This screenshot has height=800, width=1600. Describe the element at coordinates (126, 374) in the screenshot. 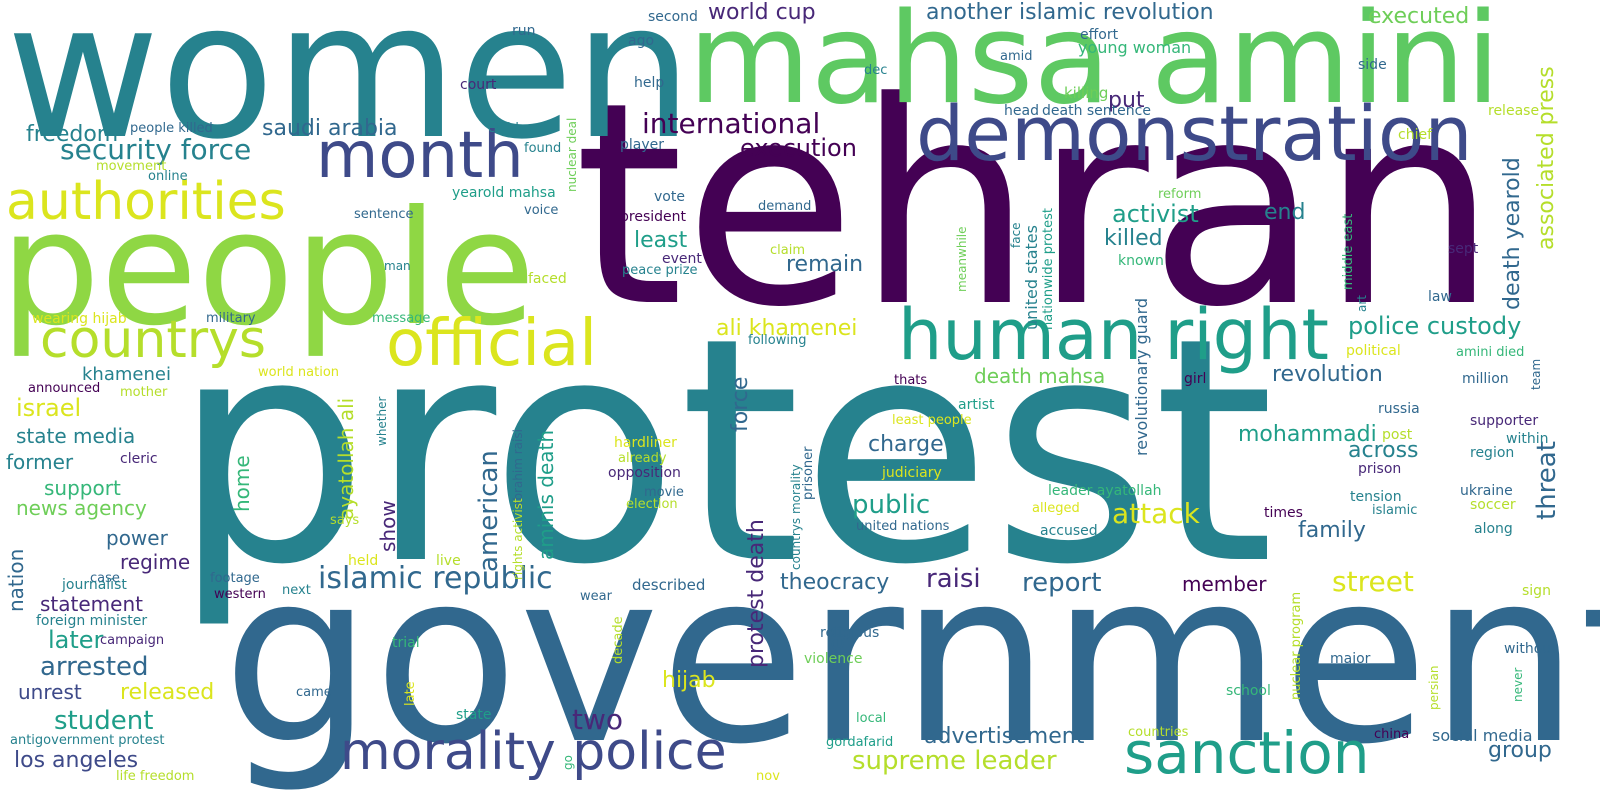

I see `word-khamenei: khamenei` at that location.